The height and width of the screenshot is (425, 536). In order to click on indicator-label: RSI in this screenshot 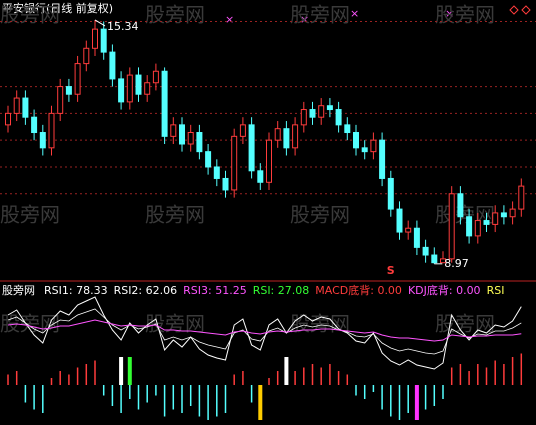, I will do `click(496, 290)`.